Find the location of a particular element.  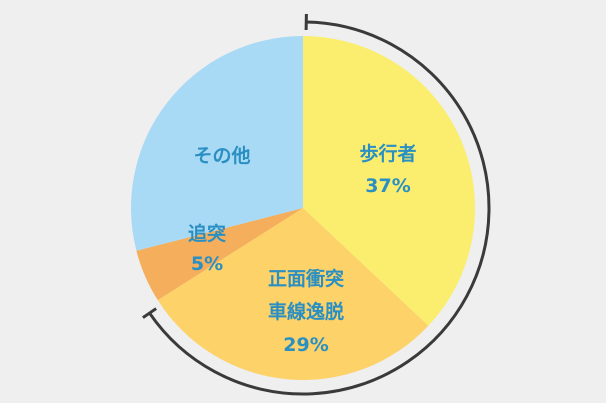

bracket-tick-end is located at coordinates (149, 313).